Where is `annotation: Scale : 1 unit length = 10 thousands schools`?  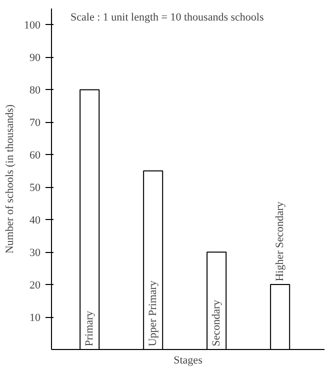
annotation: Scale : 1 unit length = 10 thousands schools is located at coordinates (167, 18).